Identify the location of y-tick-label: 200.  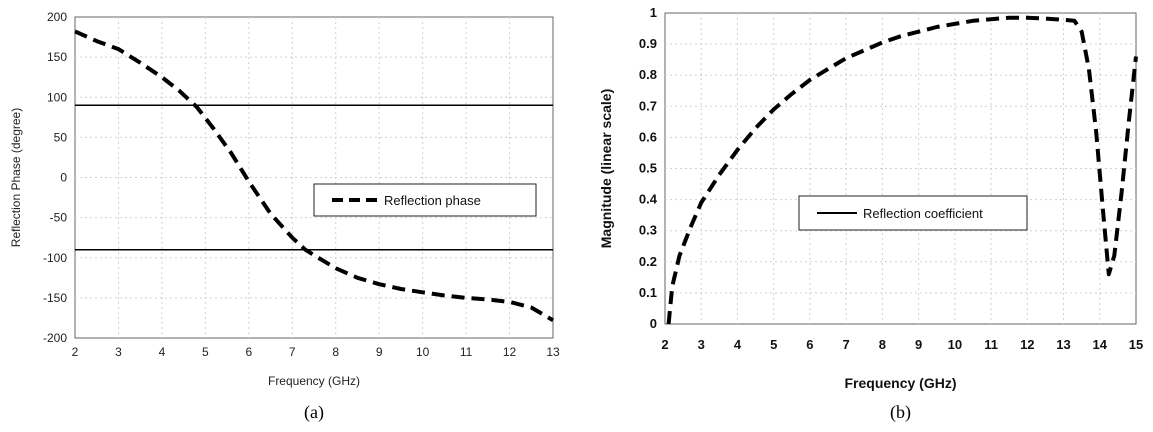
(57, 17).